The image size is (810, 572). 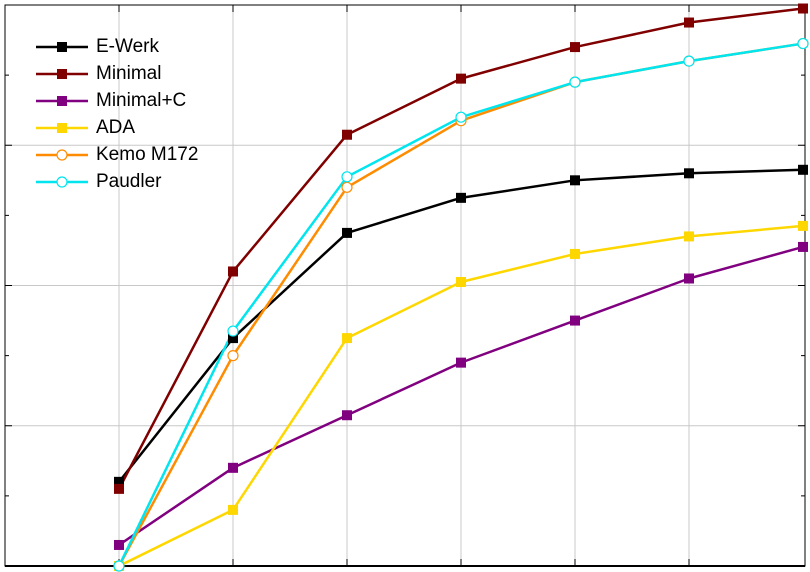 I want to click on legend-item-minimal: Minimal, so click(x=116, y=73).